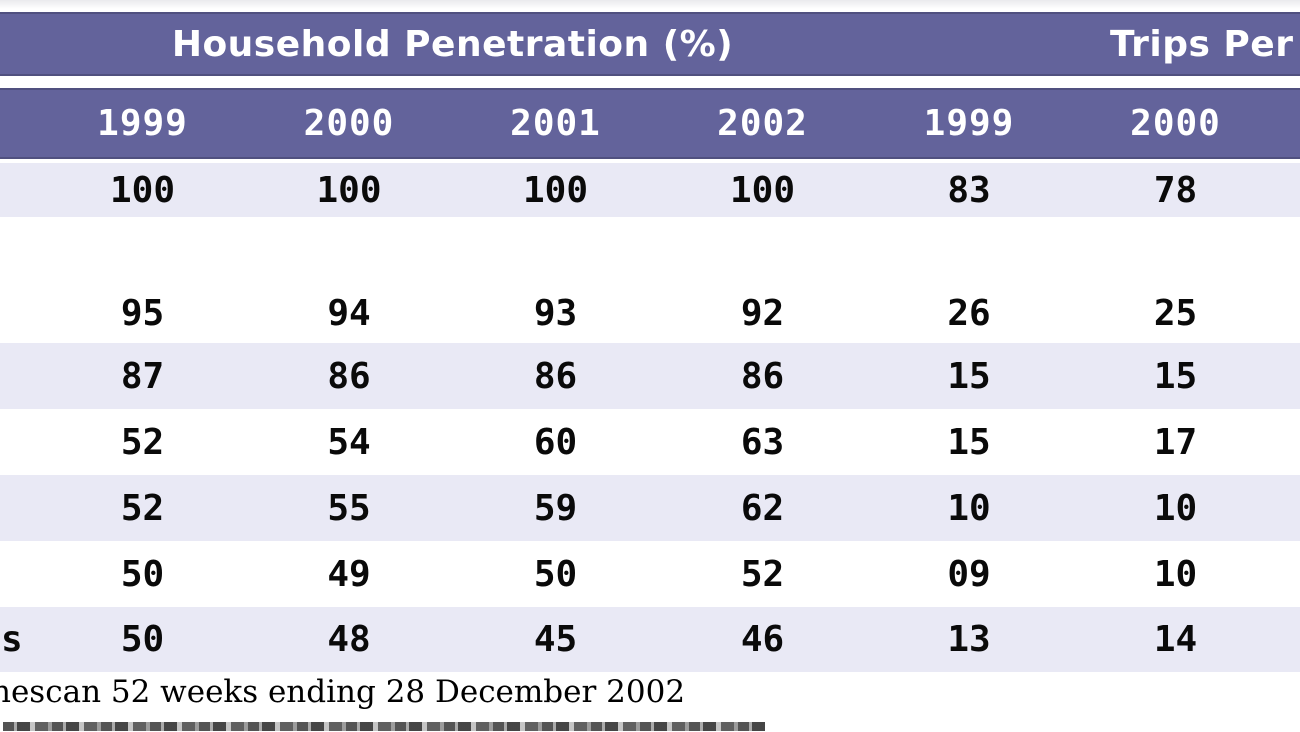  I want to click on table-row: 95 94 93 92 26 25, so click(650, 313).